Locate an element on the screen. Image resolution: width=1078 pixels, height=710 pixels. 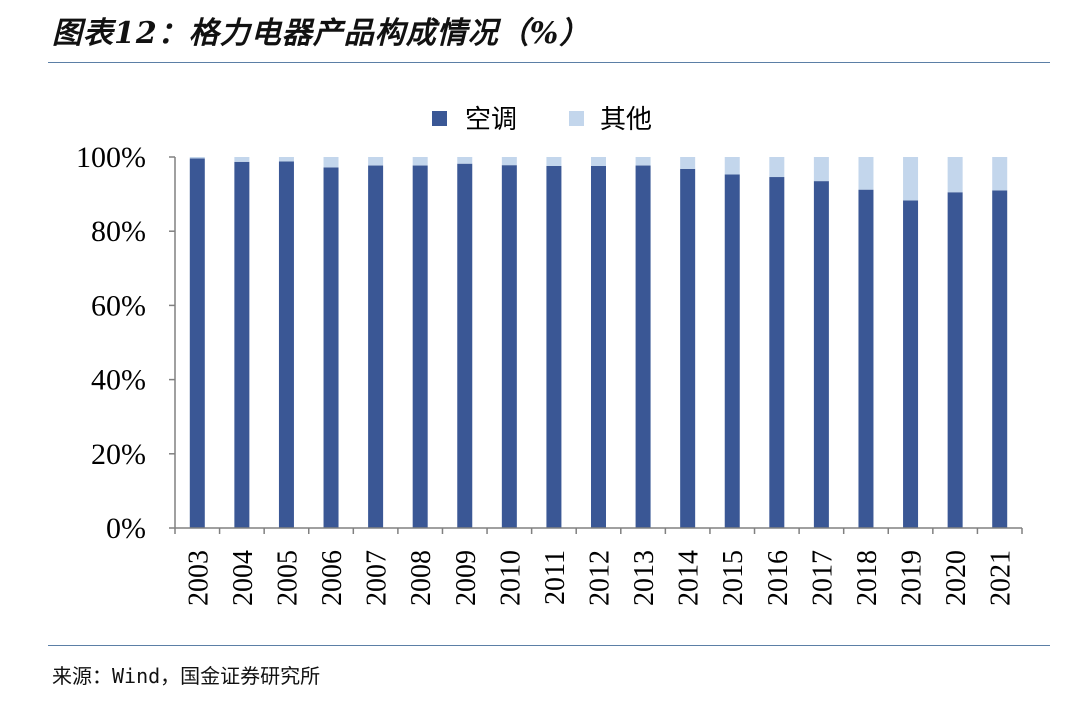
bar-other-2003 is located at coordinates (197, 158).